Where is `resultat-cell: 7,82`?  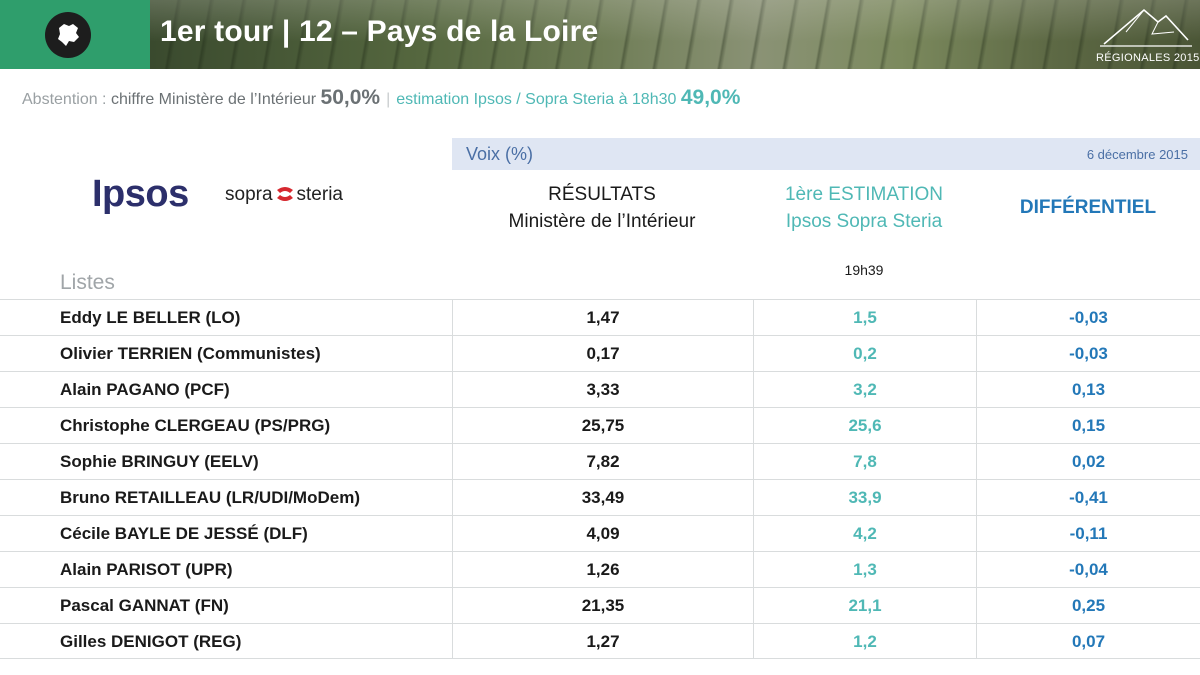 resultat-cell: 7,82 is located at coordinates (602, 461).